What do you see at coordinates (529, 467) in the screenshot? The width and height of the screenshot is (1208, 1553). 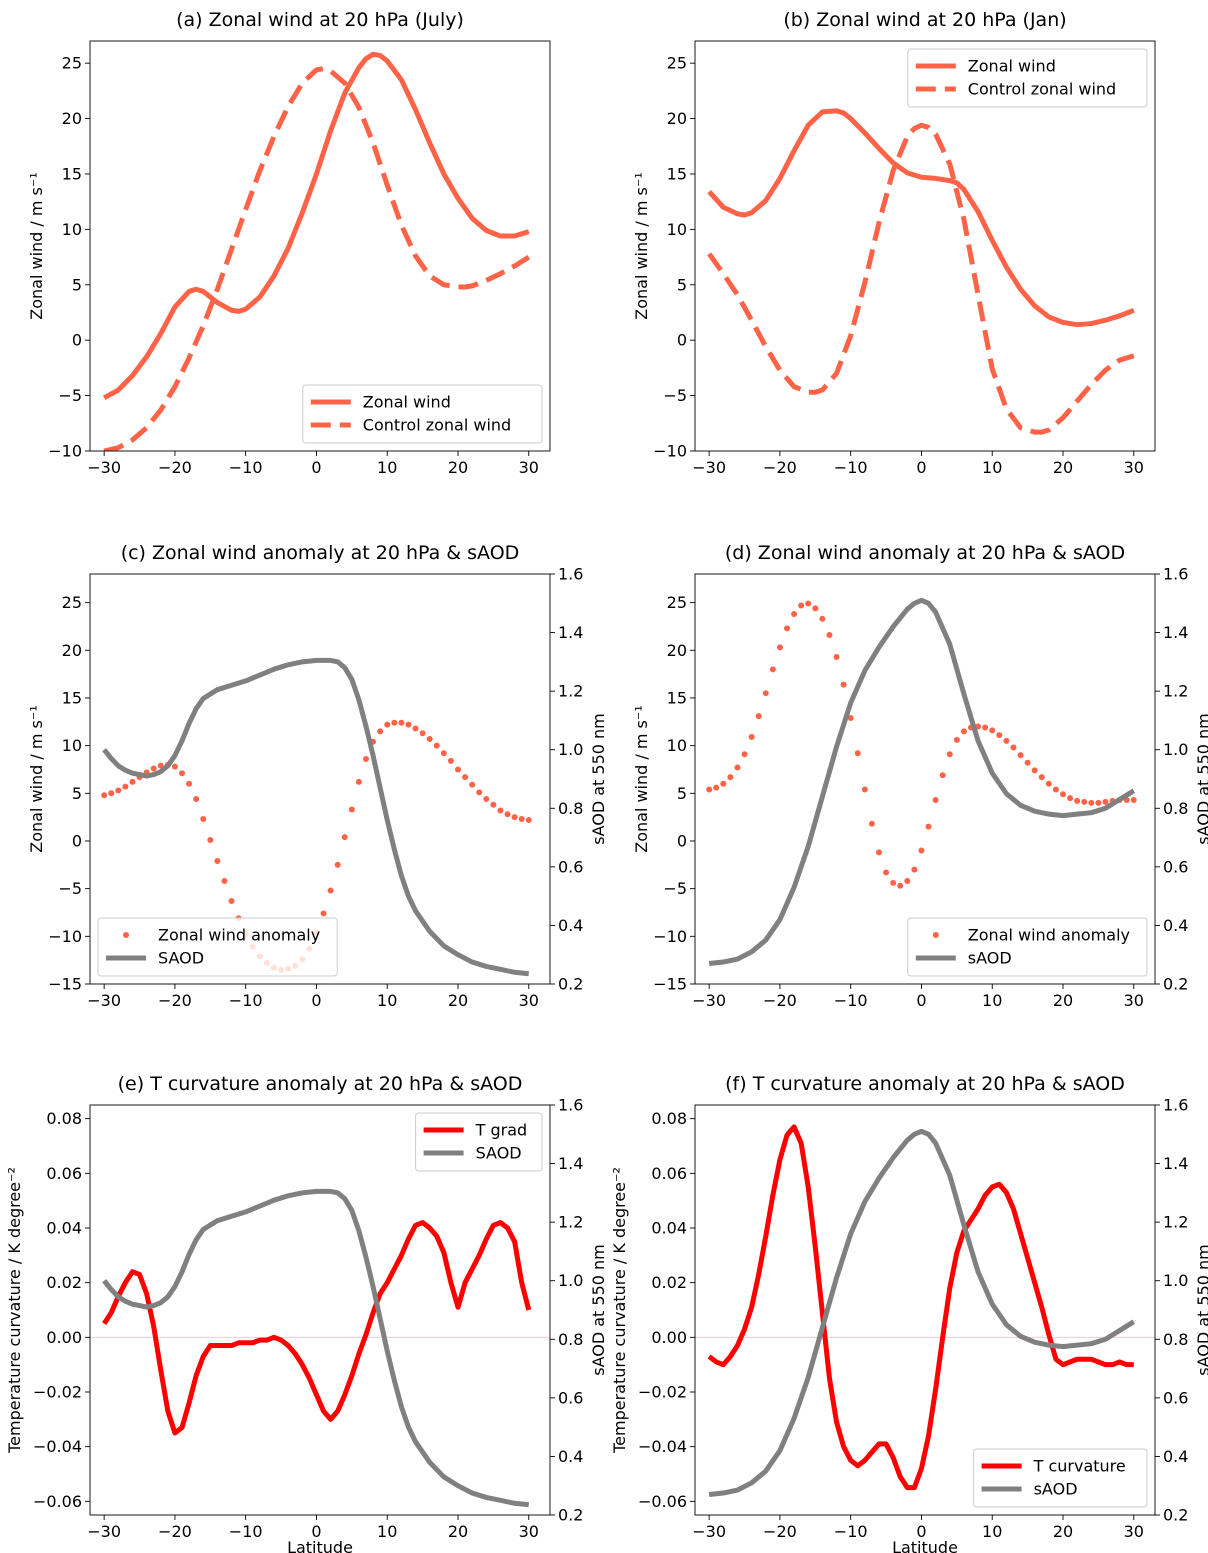 I see `x-tick-label: 30` at bounding box center [529, 467].